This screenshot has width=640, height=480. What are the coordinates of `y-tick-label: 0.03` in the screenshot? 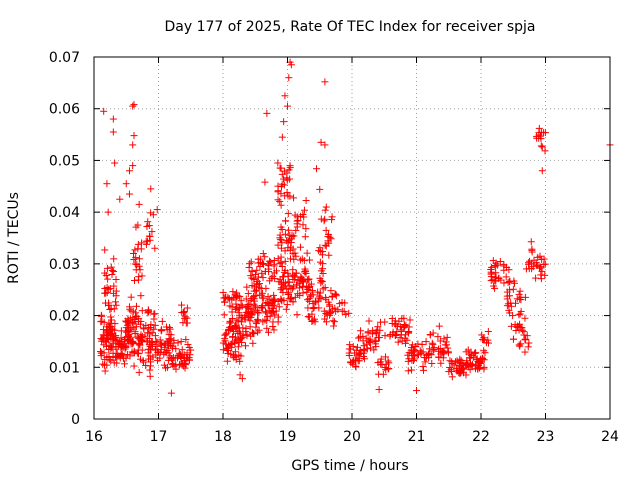 It's located at (64, 265).